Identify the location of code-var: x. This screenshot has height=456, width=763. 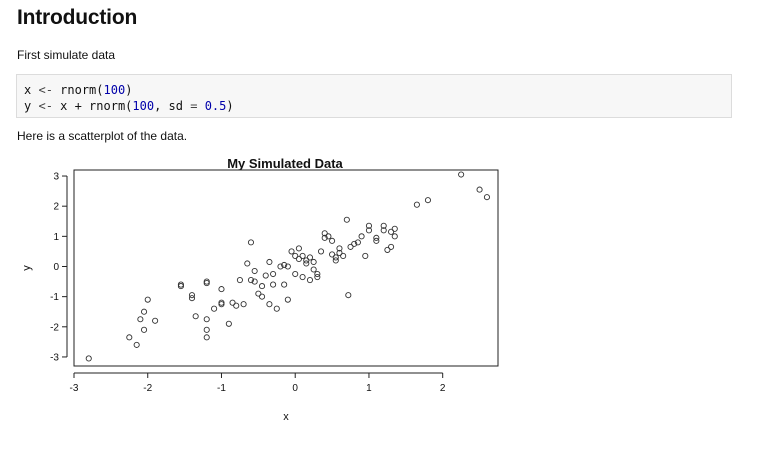
(28, 90).